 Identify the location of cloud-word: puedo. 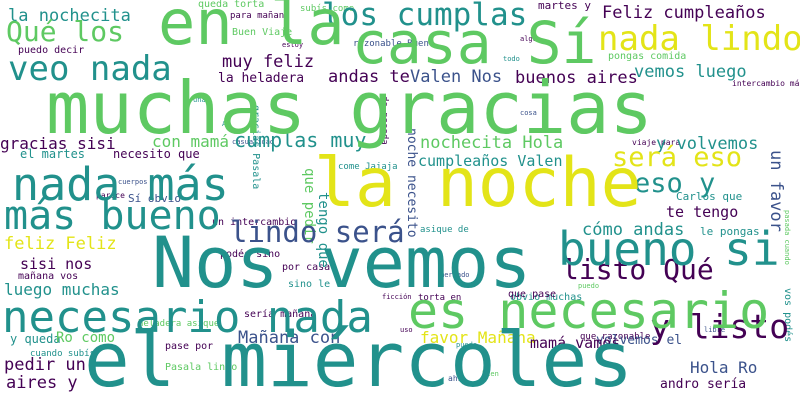
(589, 286).